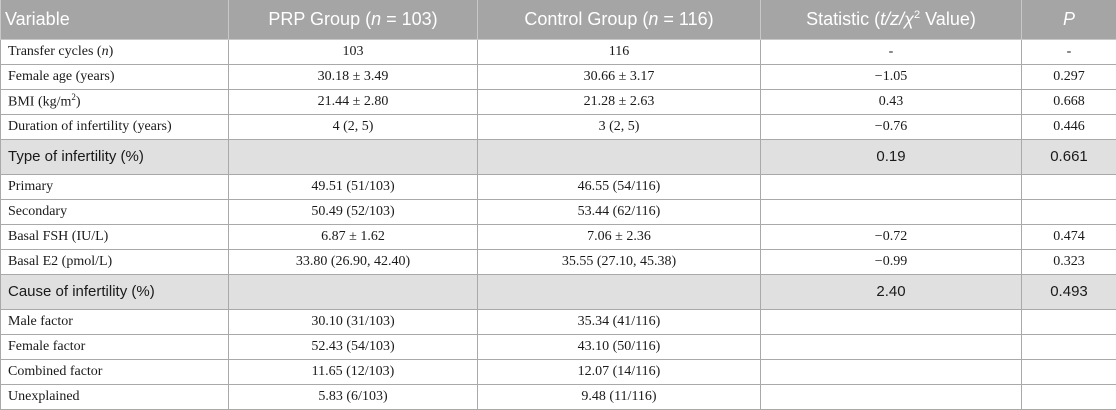 Image resolution: width=1116 pixels, height=410 pixels. What do you see at coordinates (1069, 51) in the screenshot?
I see `cell-p: -` at bounding box center [1069, 51].